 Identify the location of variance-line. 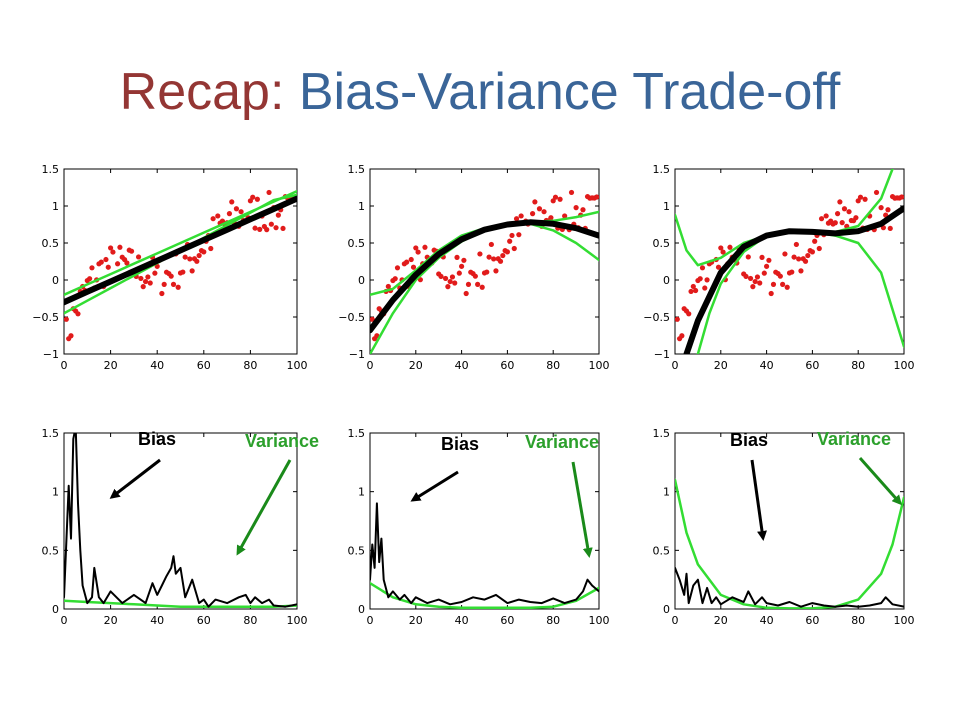
(484, 595).